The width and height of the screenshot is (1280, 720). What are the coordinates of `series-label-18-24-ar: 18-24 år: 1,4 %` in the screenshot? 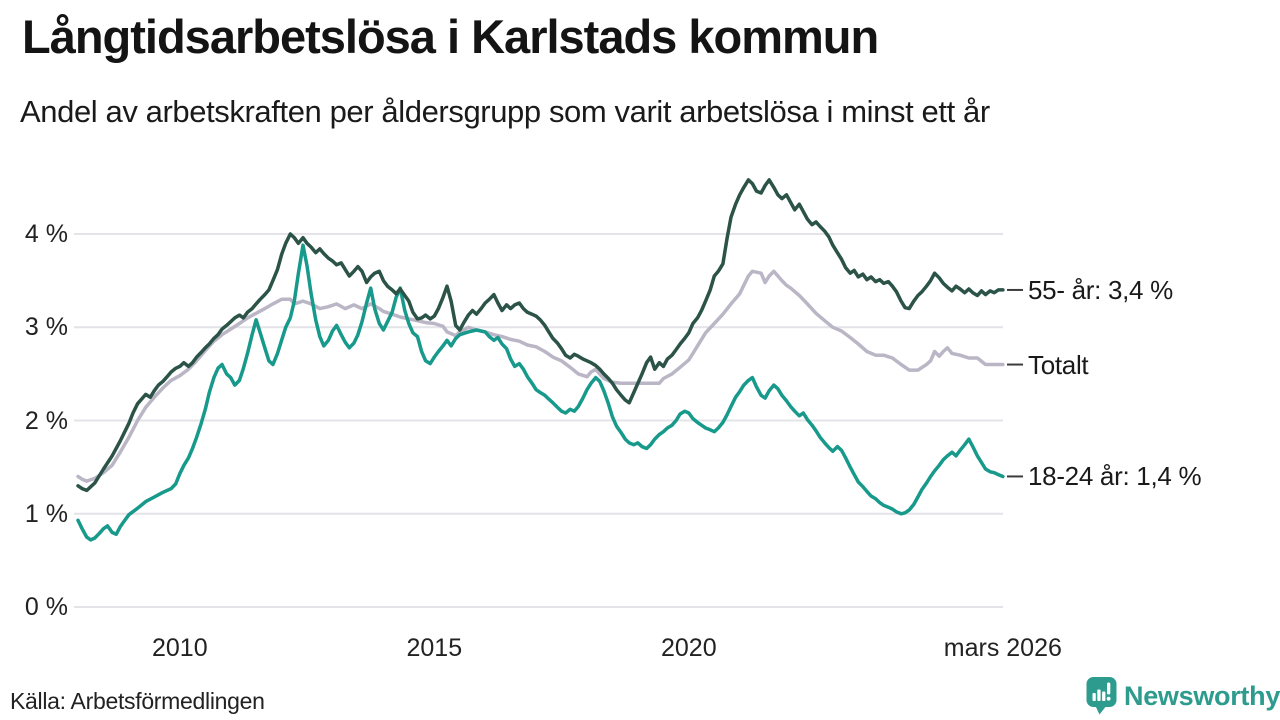 It's located at (1115, 476).